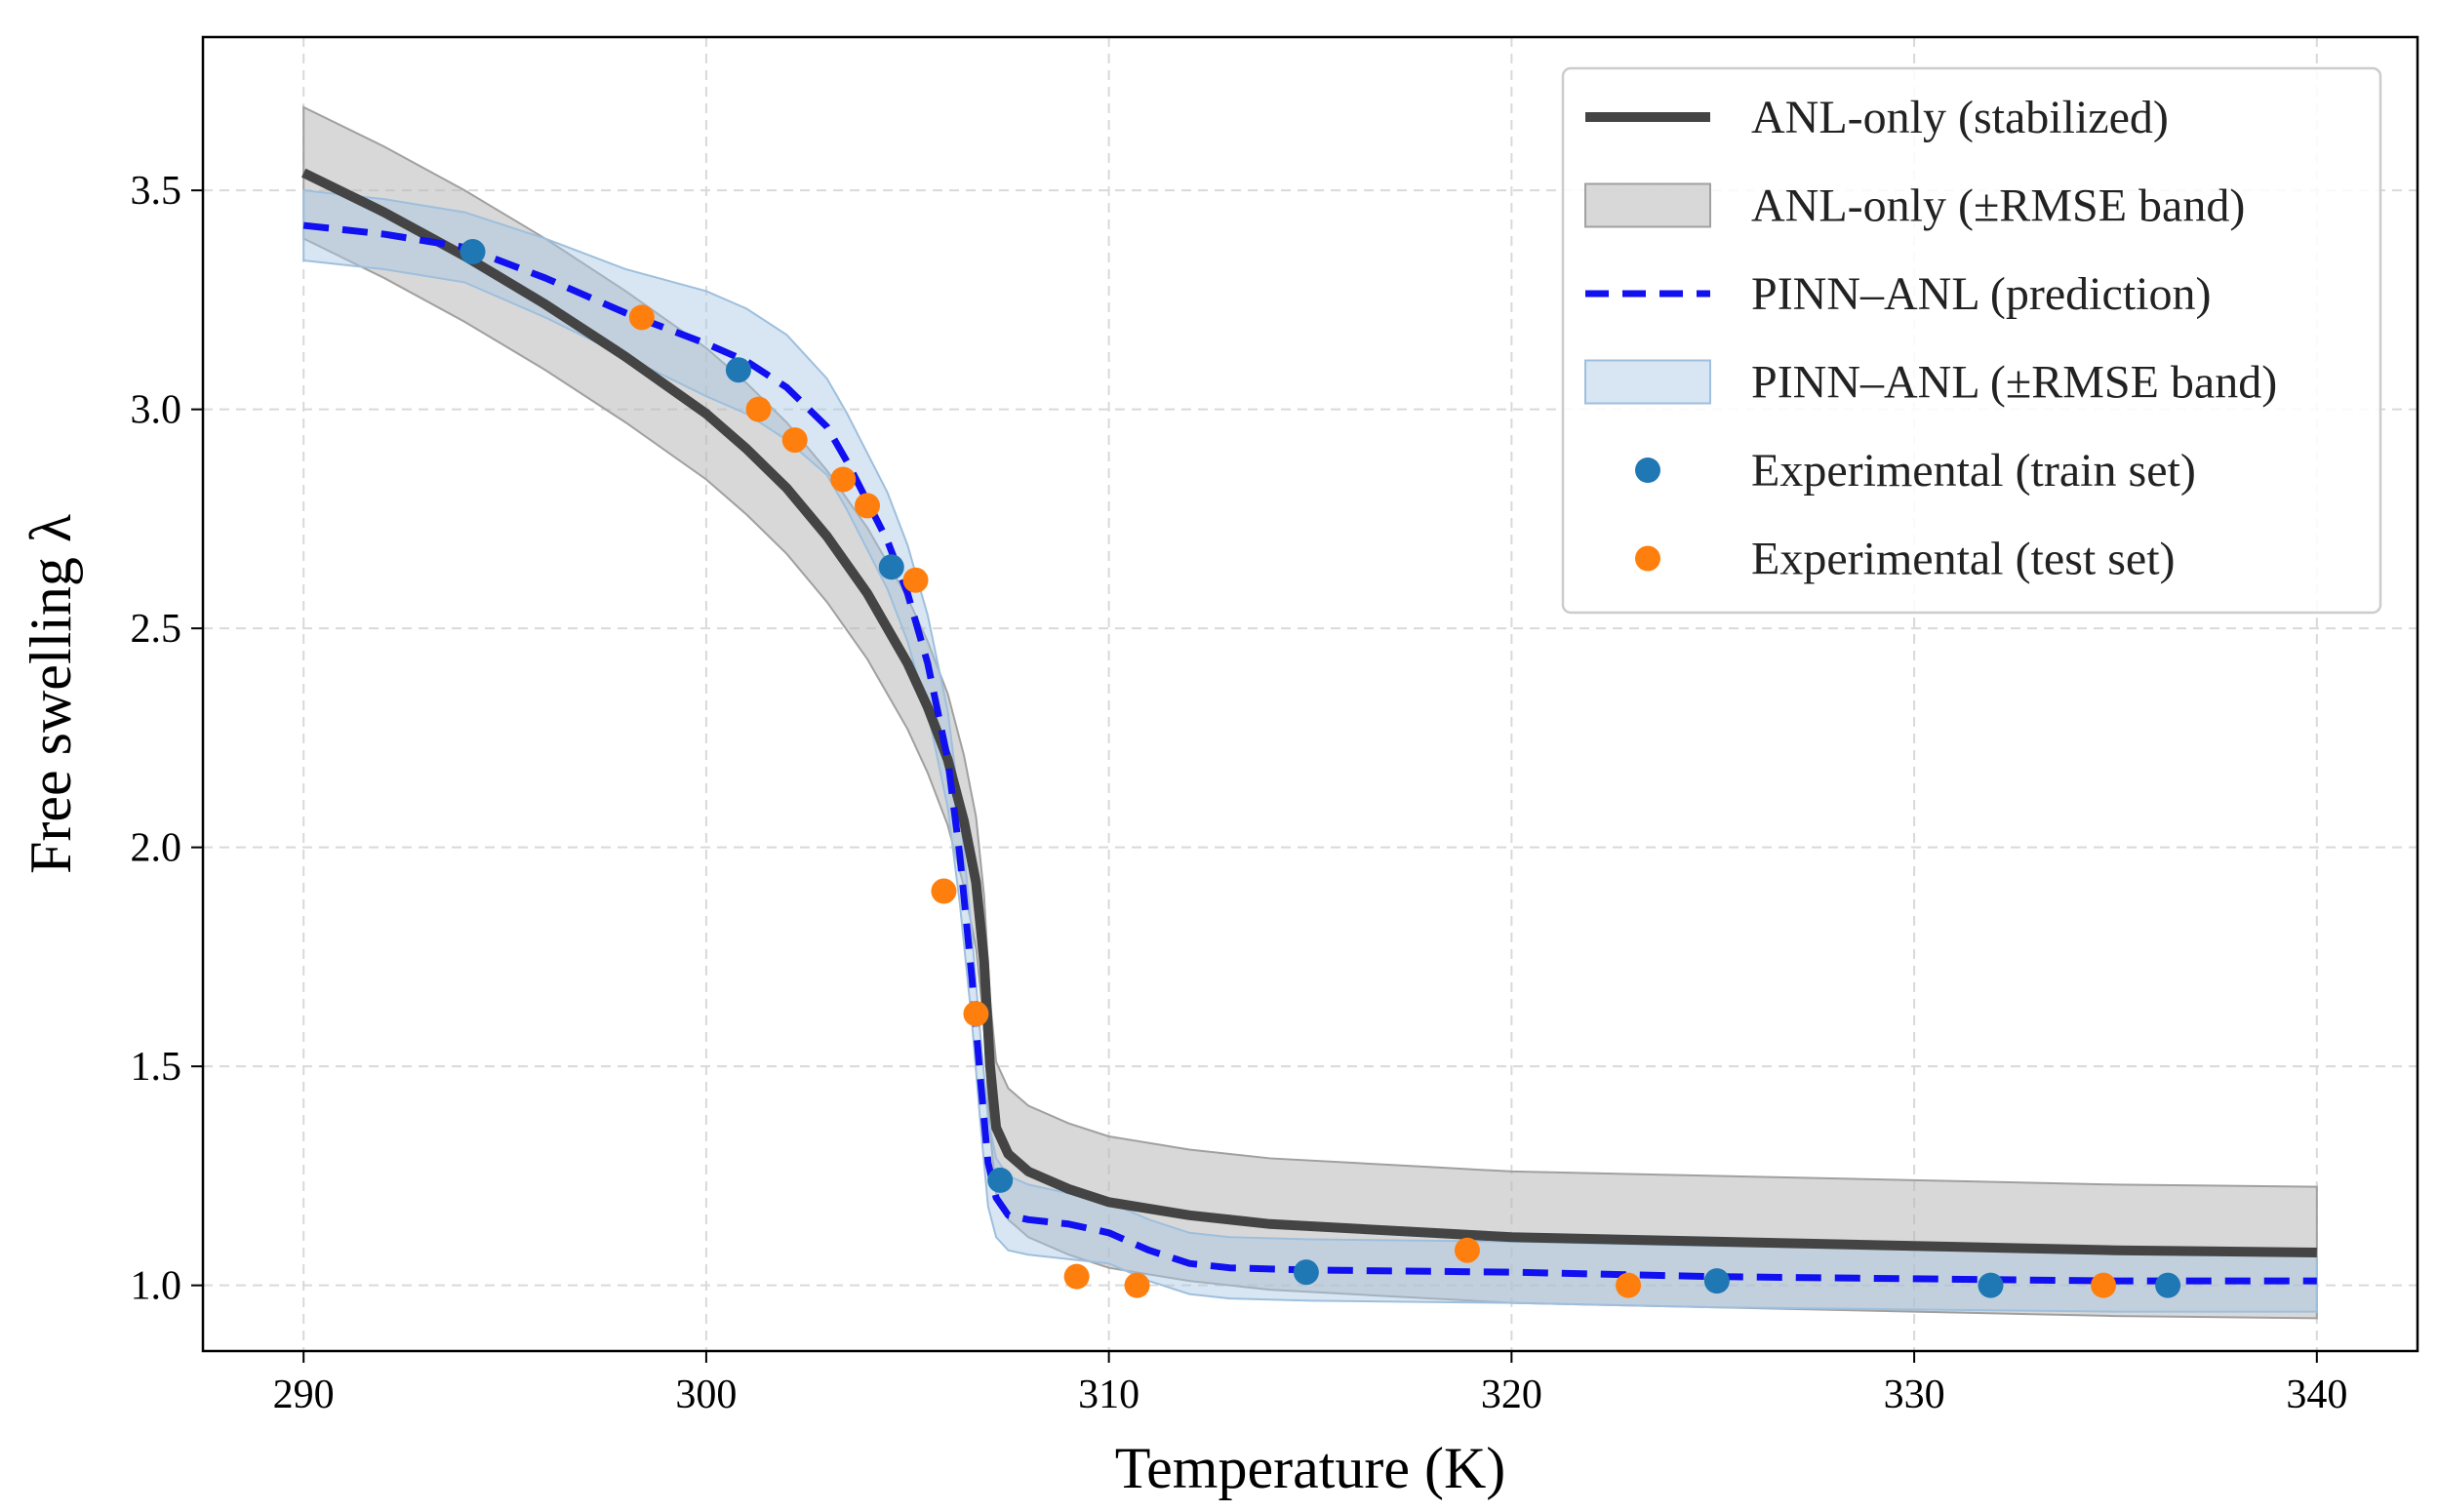 This screenshot has height=1512, width=2438. I want to click on x-tick-label: 340, so click(2316, 1395).